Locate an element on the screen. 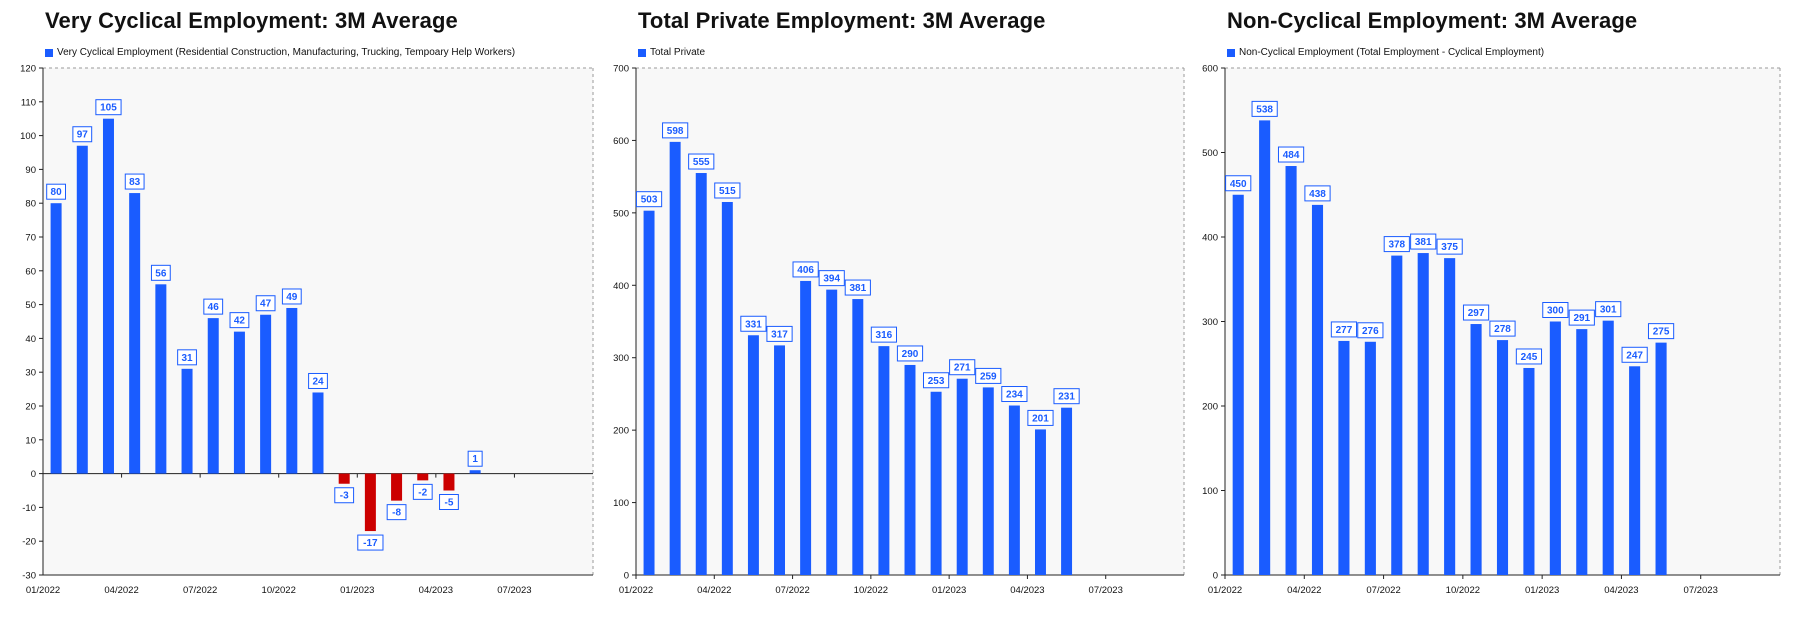  data-label: 49 is located at coordinates (292, 297).